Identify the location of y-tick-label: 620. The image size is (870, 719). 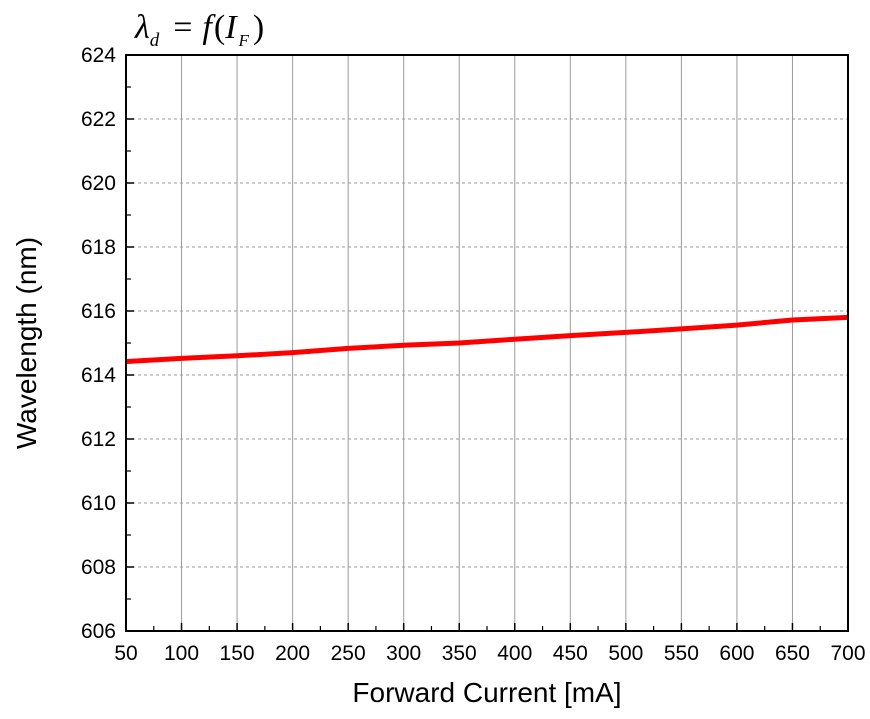
(98, 183).